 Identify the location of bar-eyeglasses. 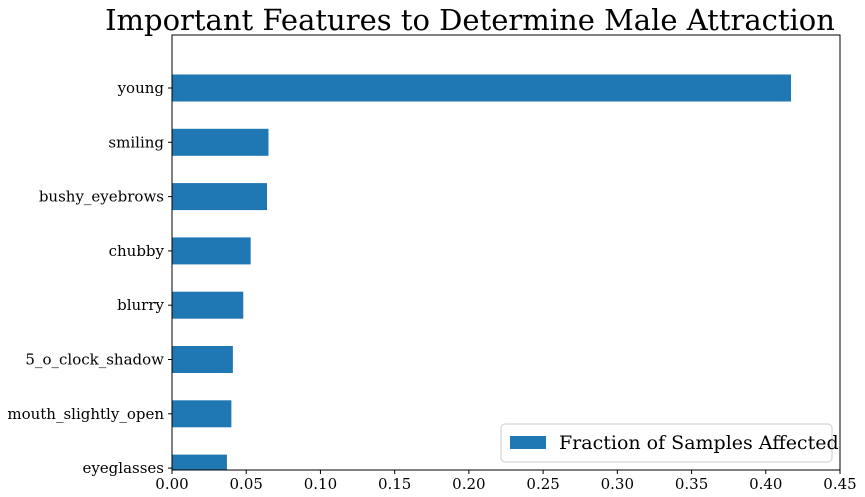
(199, 462).